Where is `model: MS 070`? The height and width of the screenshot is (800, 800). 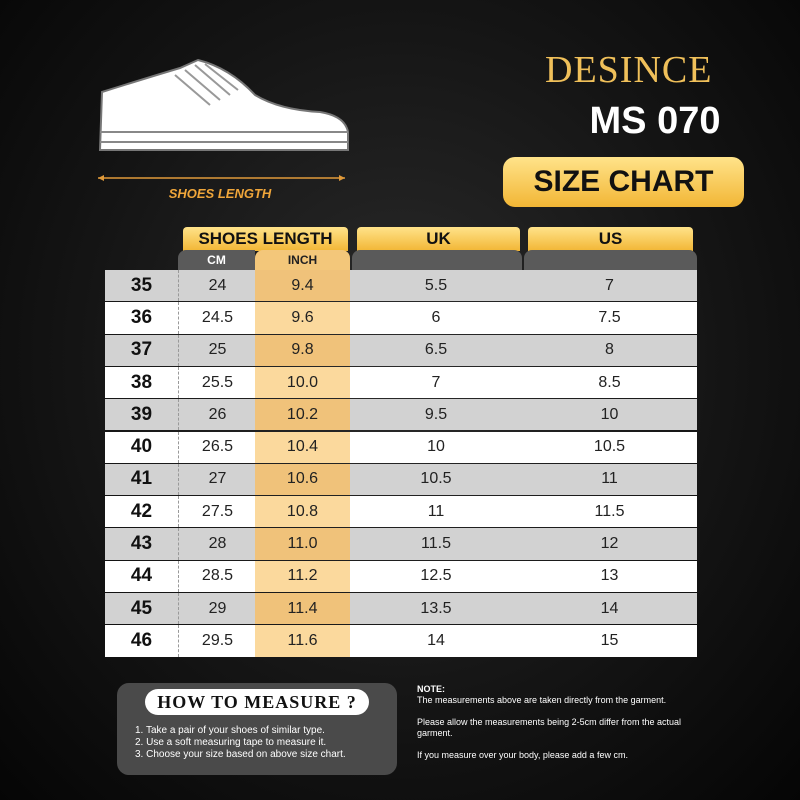
model: MS 070 is located at coordinates (655, 121).